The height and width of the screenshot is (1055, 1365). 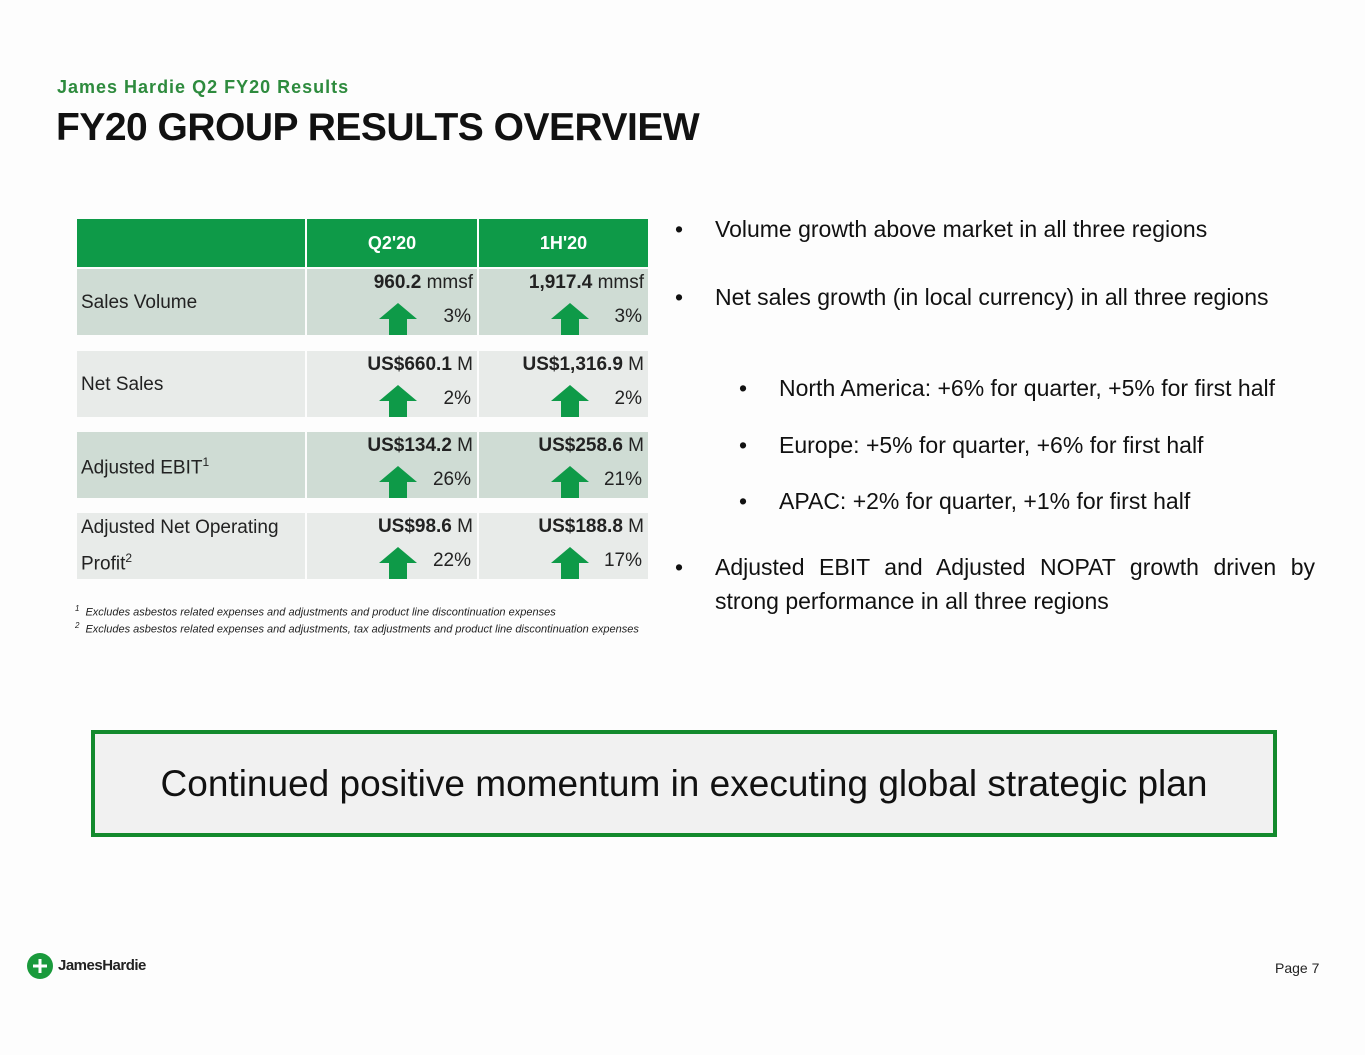 What do you see at coordinates (392, 546) in the screenshot?
I see `value-cell: US$98.6 M 22%` at bounding box center [392, 546].